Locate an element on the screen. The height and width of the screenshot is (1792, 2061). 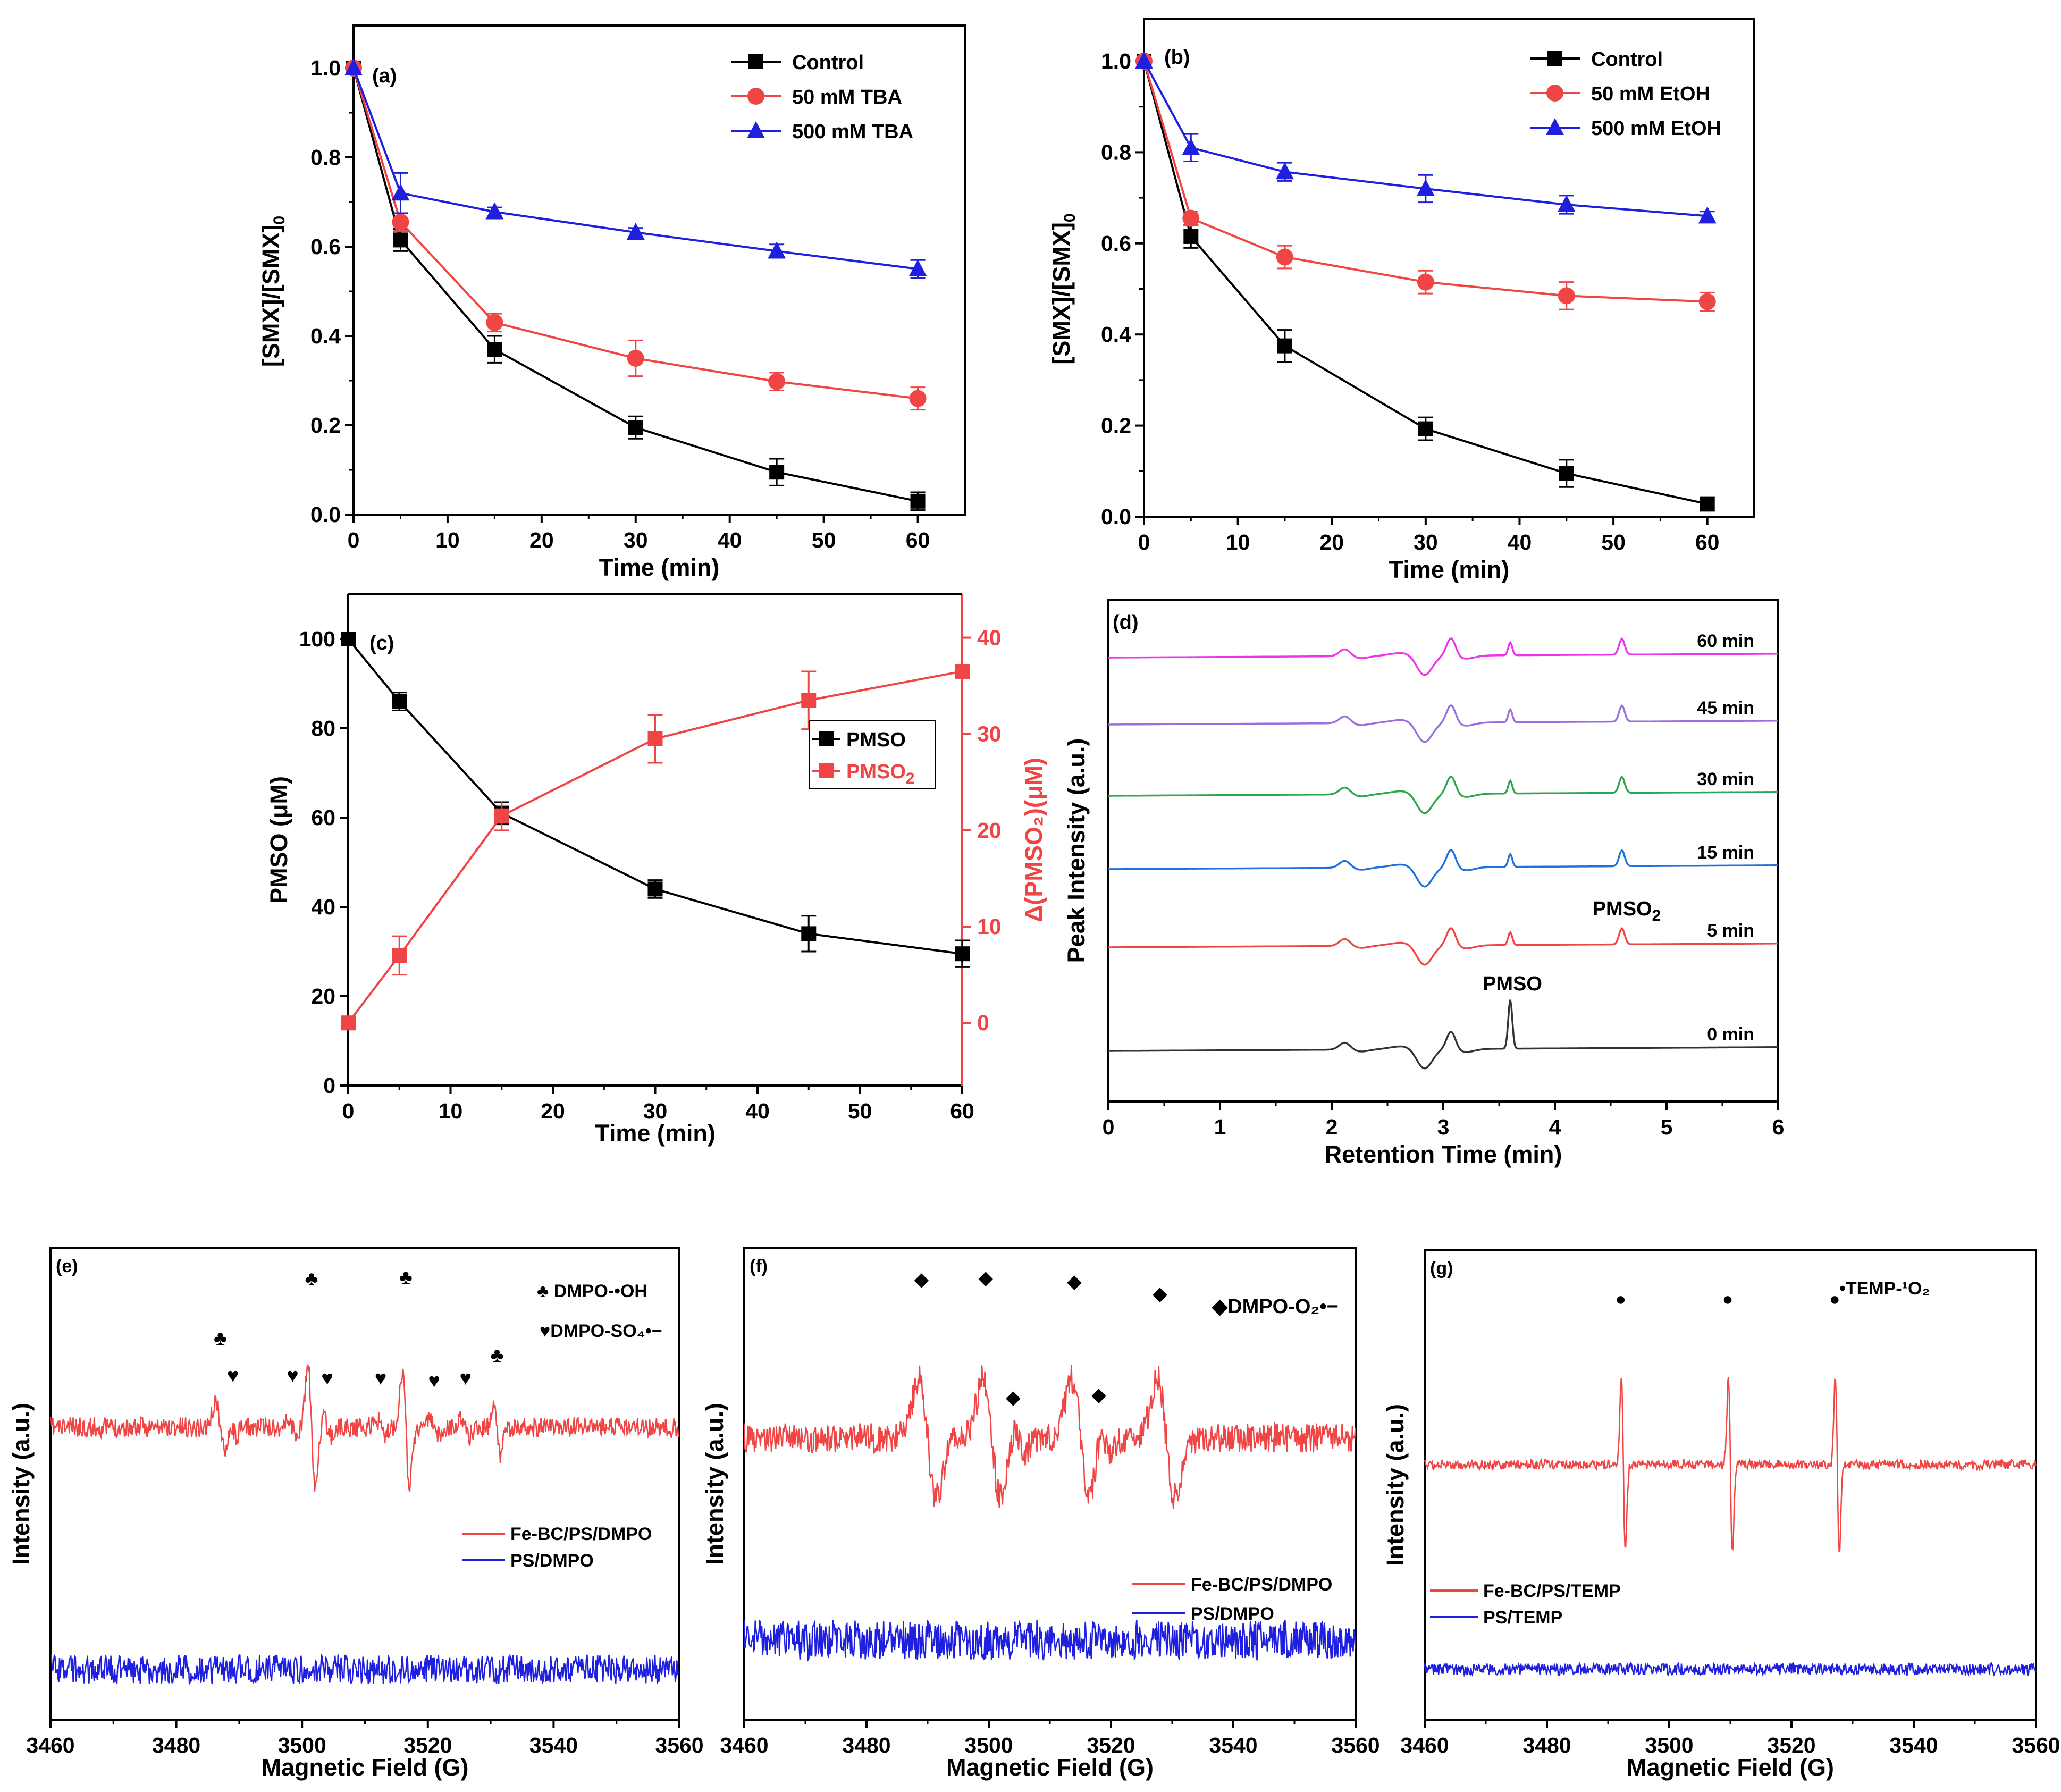
panel-a-ytick-label: 0.6 is located at coordinates (326, 246).